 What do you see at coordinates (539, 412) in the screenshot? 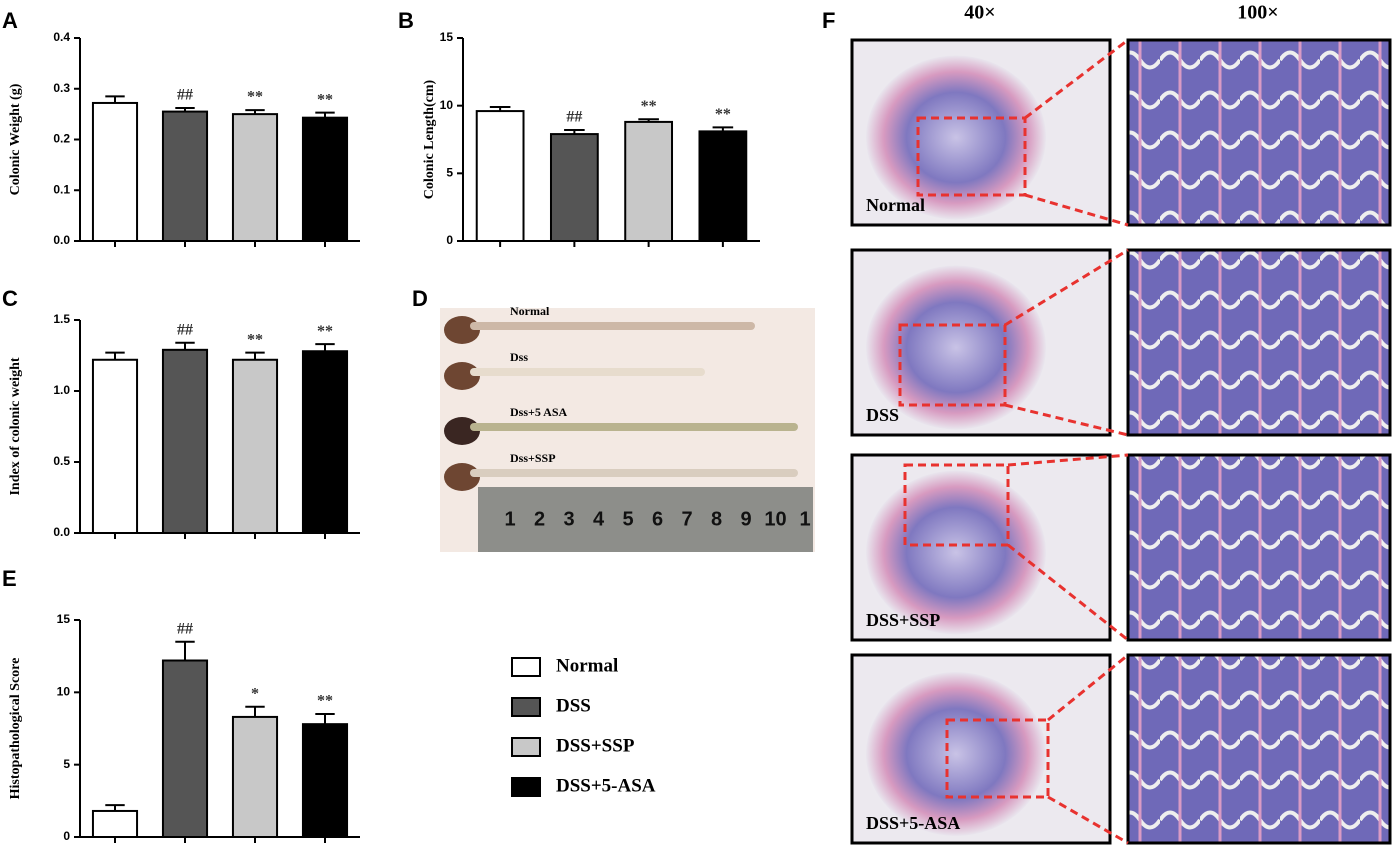
I see `sample-label: Dss+5 ASA` at bounding box center [539, 412].